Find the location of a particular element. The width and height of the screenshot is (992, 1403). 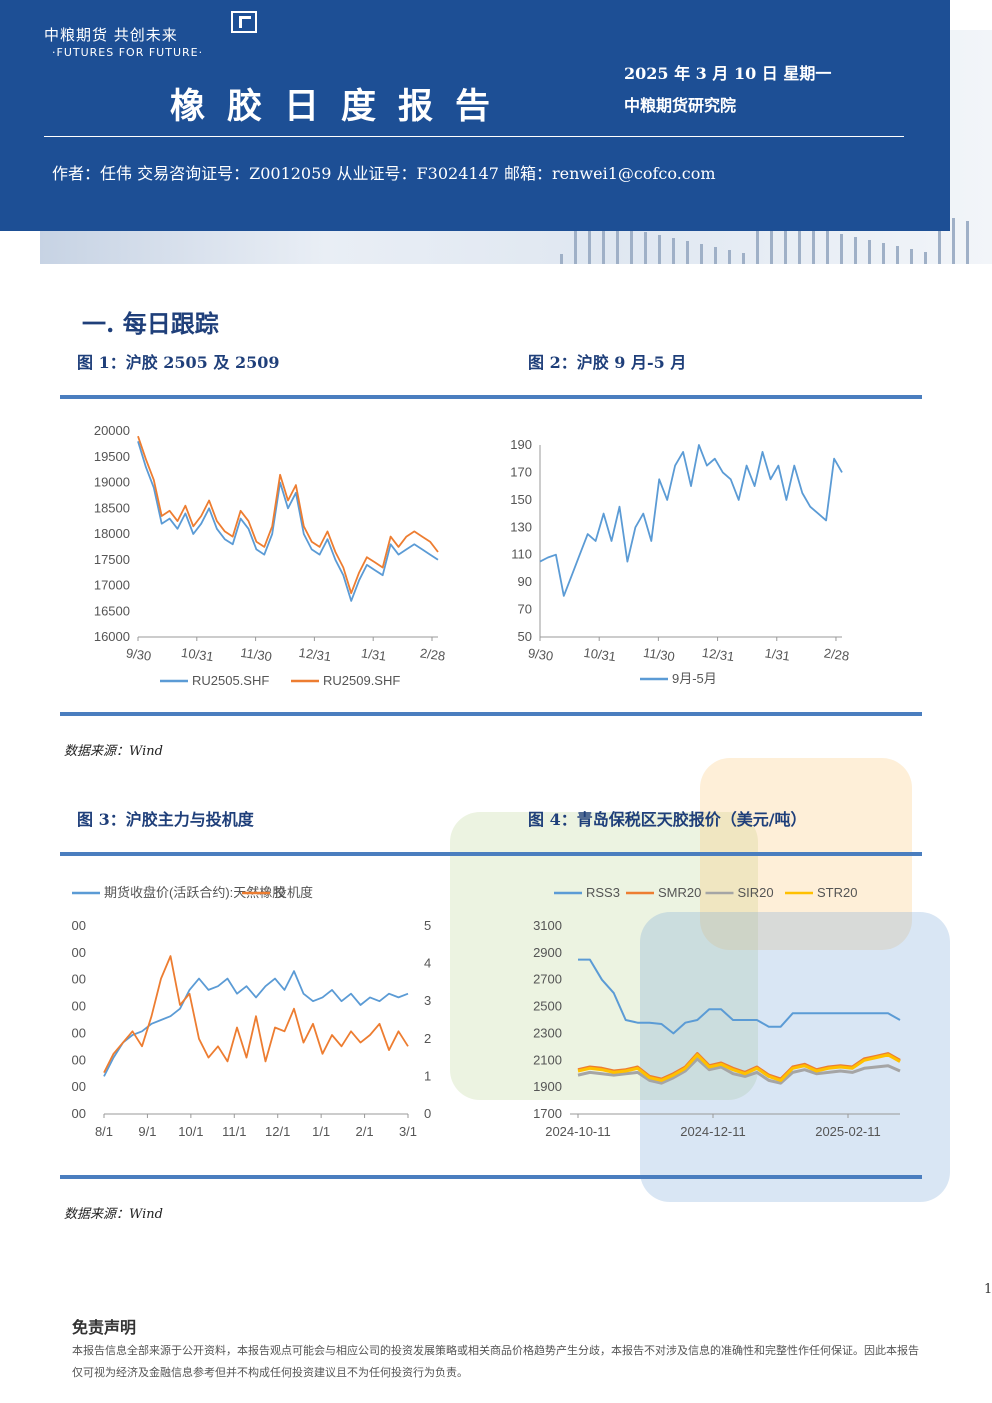

legend-label: STR20 is located at coordinates (837, 892).